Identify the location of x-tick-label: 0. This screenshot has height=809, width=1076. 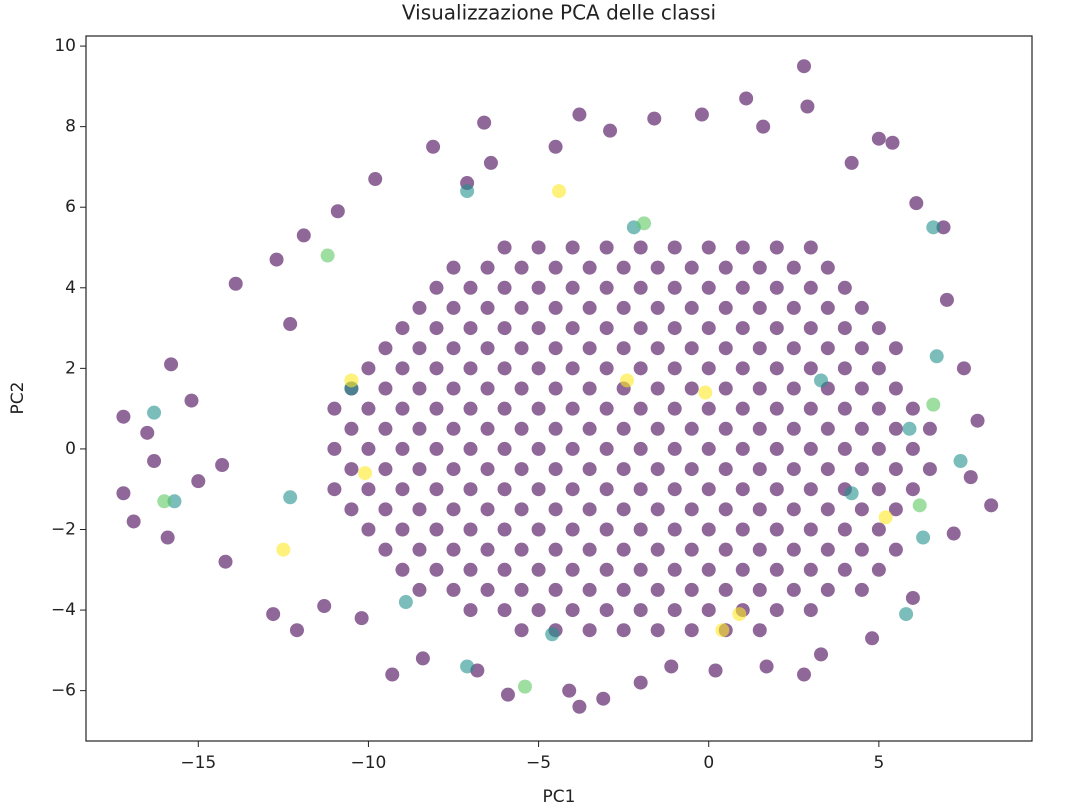
(708, 763).